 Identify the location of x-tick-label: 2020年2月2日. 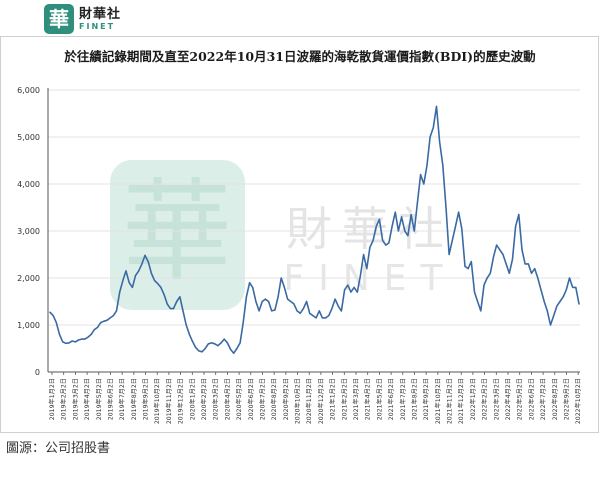
(204, 399).